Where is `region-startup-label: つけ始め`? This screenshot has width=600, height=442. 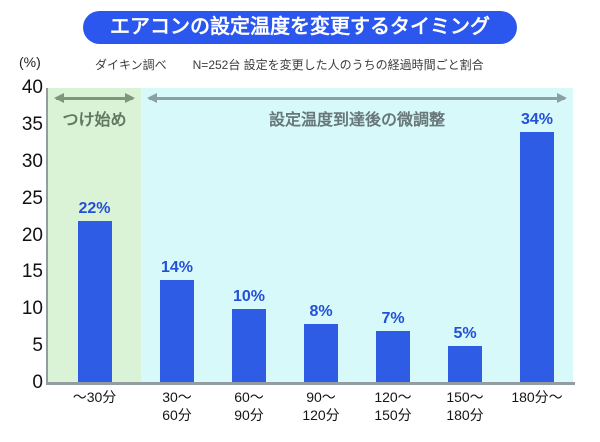 region-startup-label: つけ始め is located at coordinates (94, 120).